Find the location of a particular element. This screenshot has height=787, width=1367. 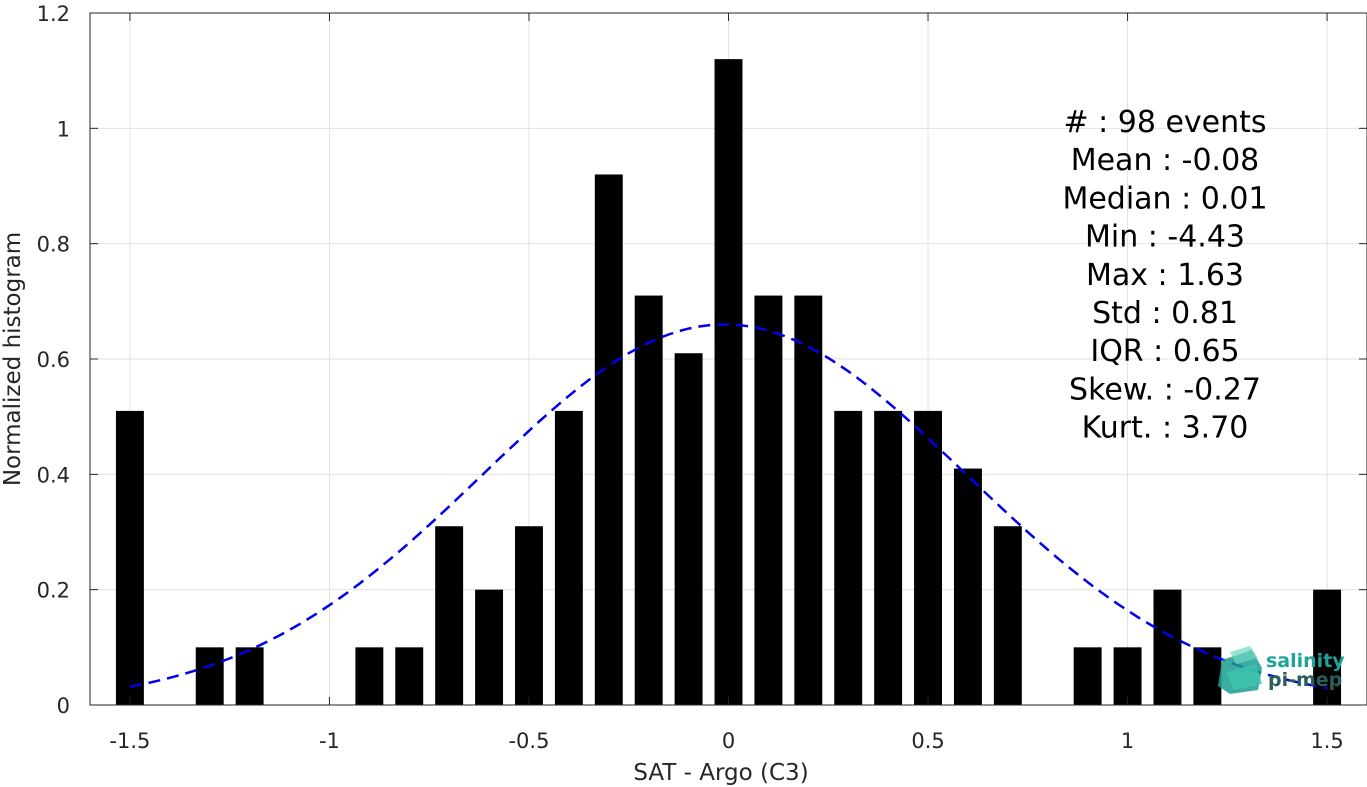

y-axis-label: Normalized histogram is located at coordinates (13, 359).